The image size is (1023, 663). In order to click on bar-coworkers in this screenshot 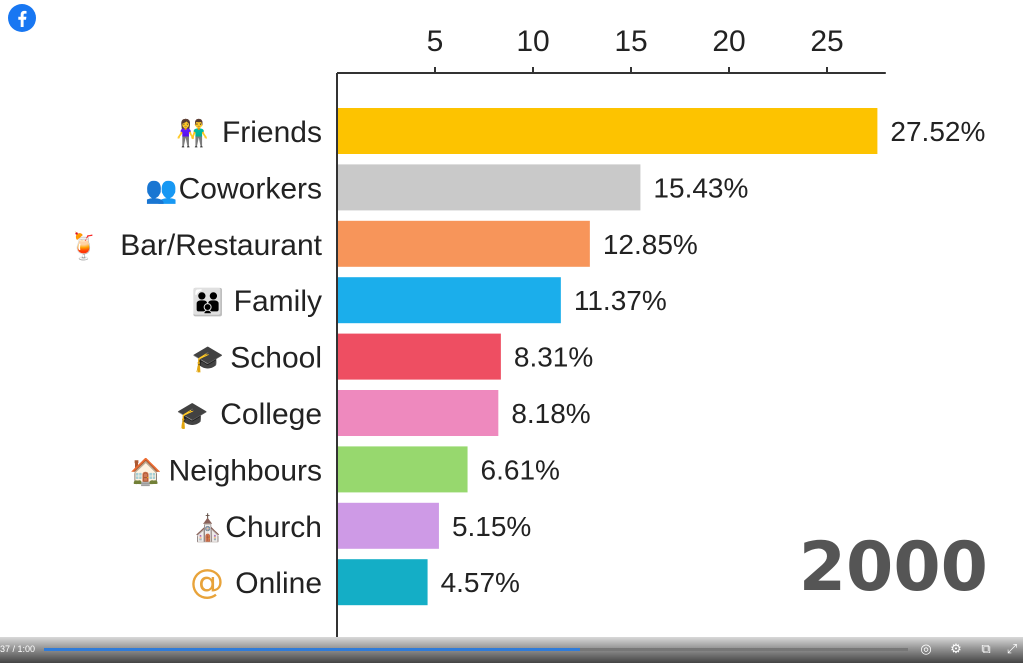, I will do `click(489, 187)`.